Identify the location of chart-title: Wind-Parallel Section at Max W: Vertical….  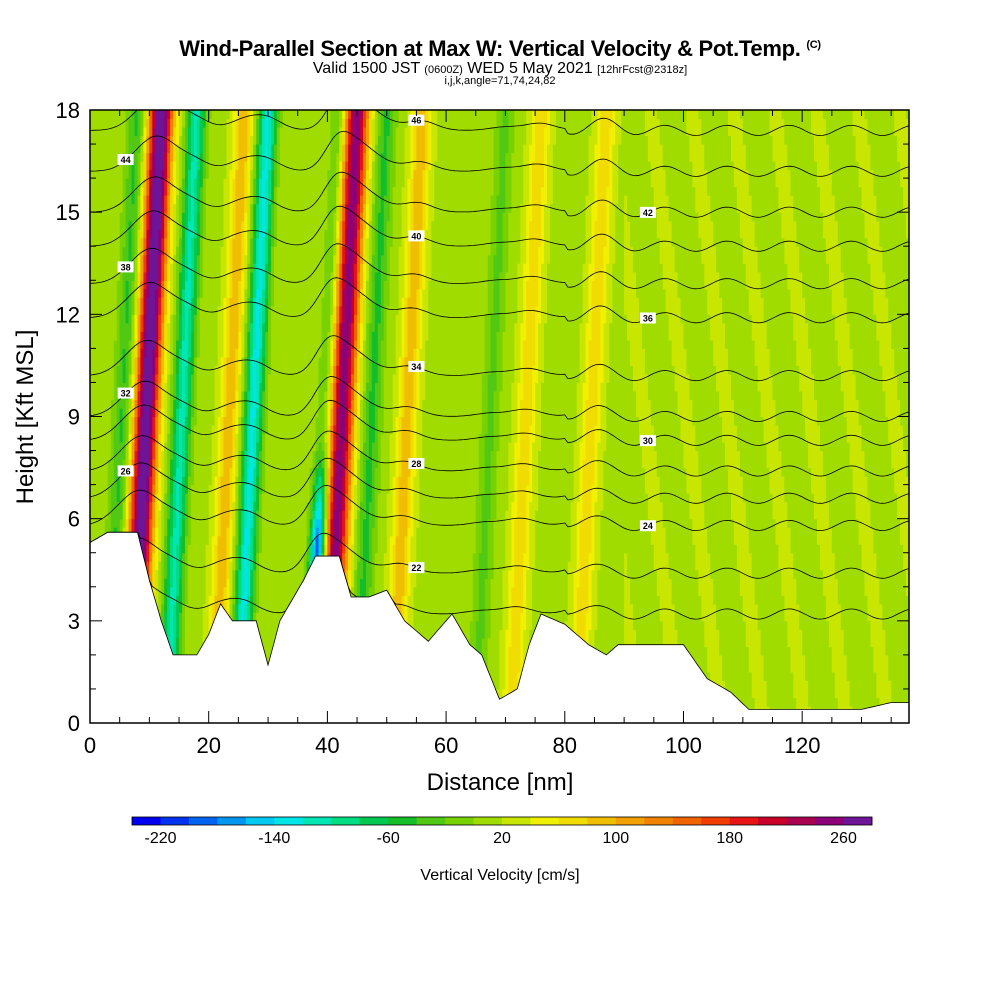
(500, 49).